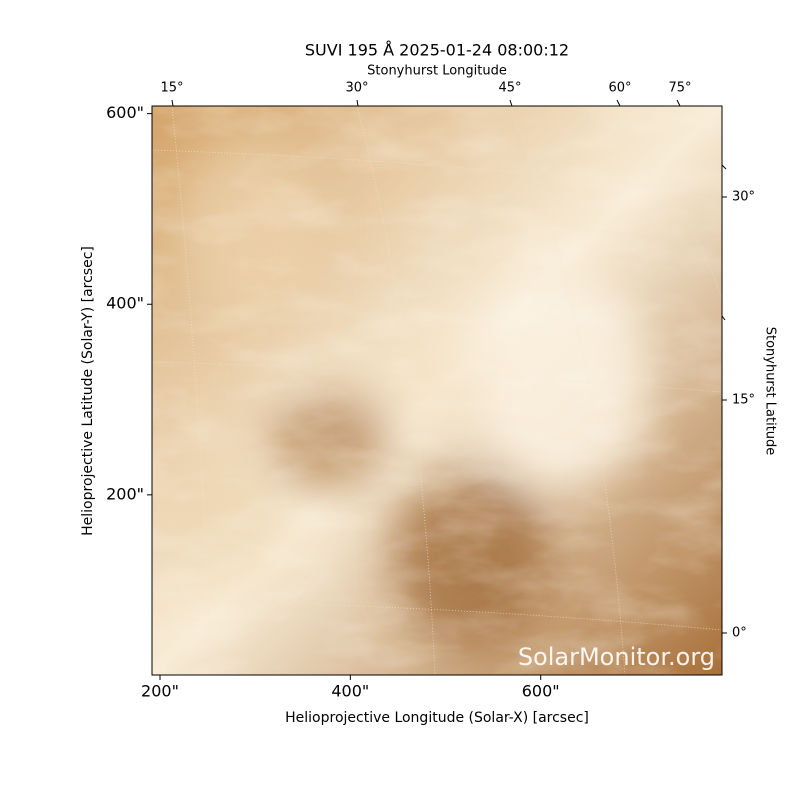 This screenshot has width=800, height=800. I want to click on x-tick-label: 400", so click(350, 691).